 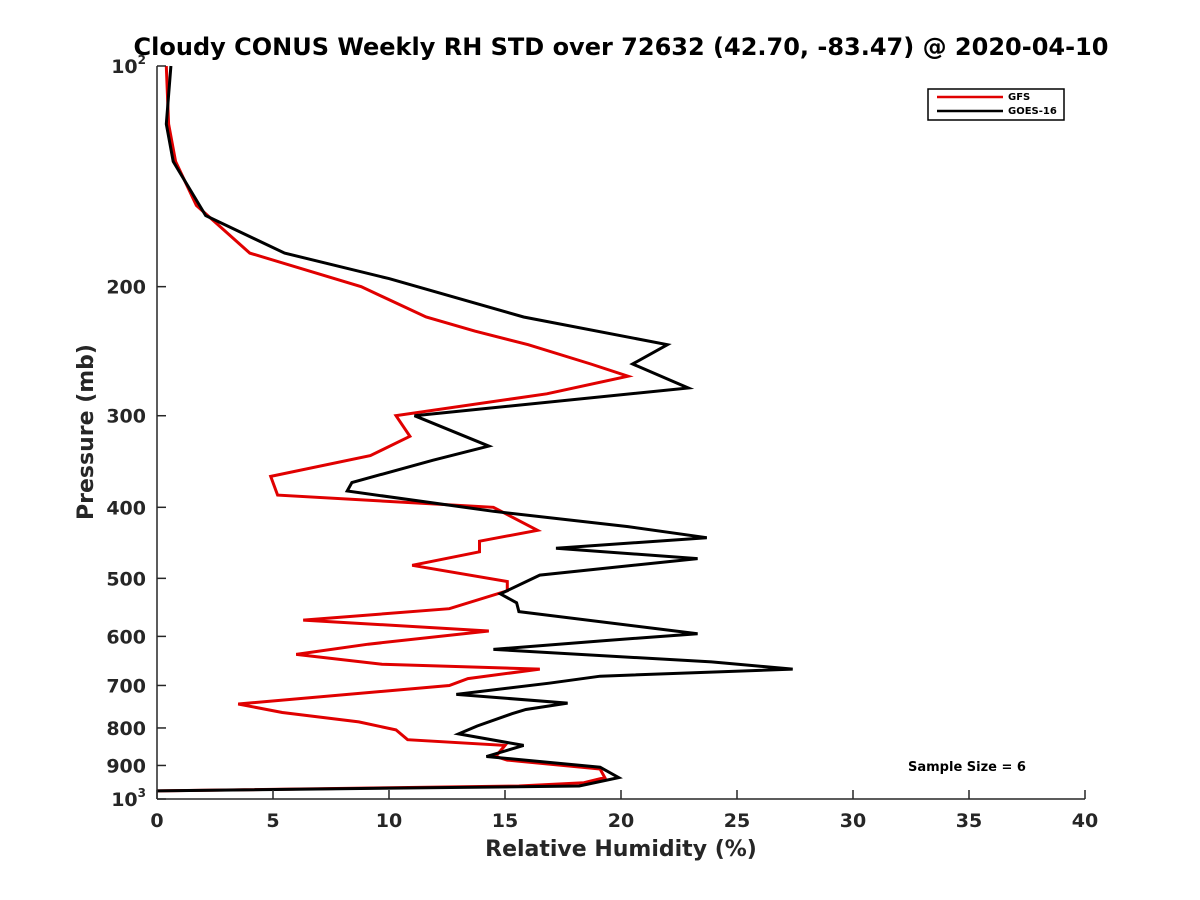 What do you see at coordinates (621, 821) in the screenshot?
I see `x-tick-label: 20` at bounding box center [621, 821].